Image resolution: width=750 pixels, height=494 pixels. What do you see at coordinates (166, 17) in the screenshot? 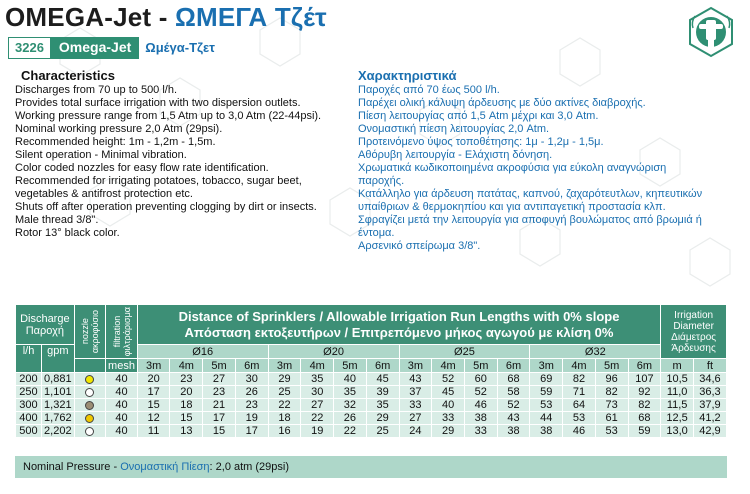
I see `page-title: OMEGA-Jet - ΩΜΕΓΑ Τζέτ` at bounding box center [166, 17].